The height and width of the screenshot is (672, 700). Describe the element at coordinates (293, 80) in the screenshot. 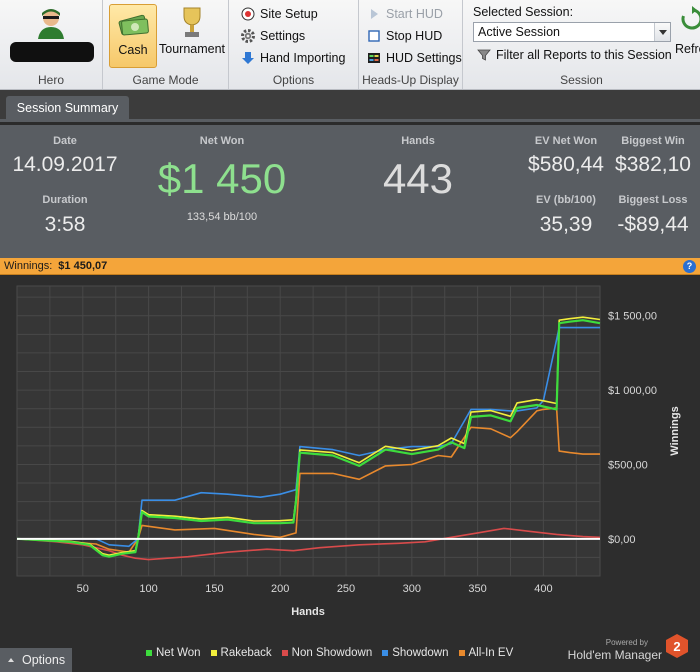

I see `options-group-label: Options` at that location.